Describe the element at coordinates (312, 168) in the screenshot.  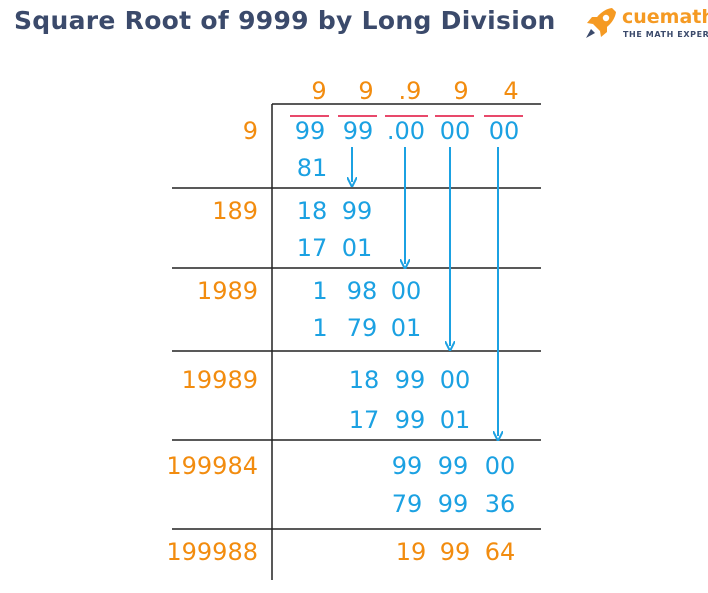
I see `subtract-value: 81` at that location.